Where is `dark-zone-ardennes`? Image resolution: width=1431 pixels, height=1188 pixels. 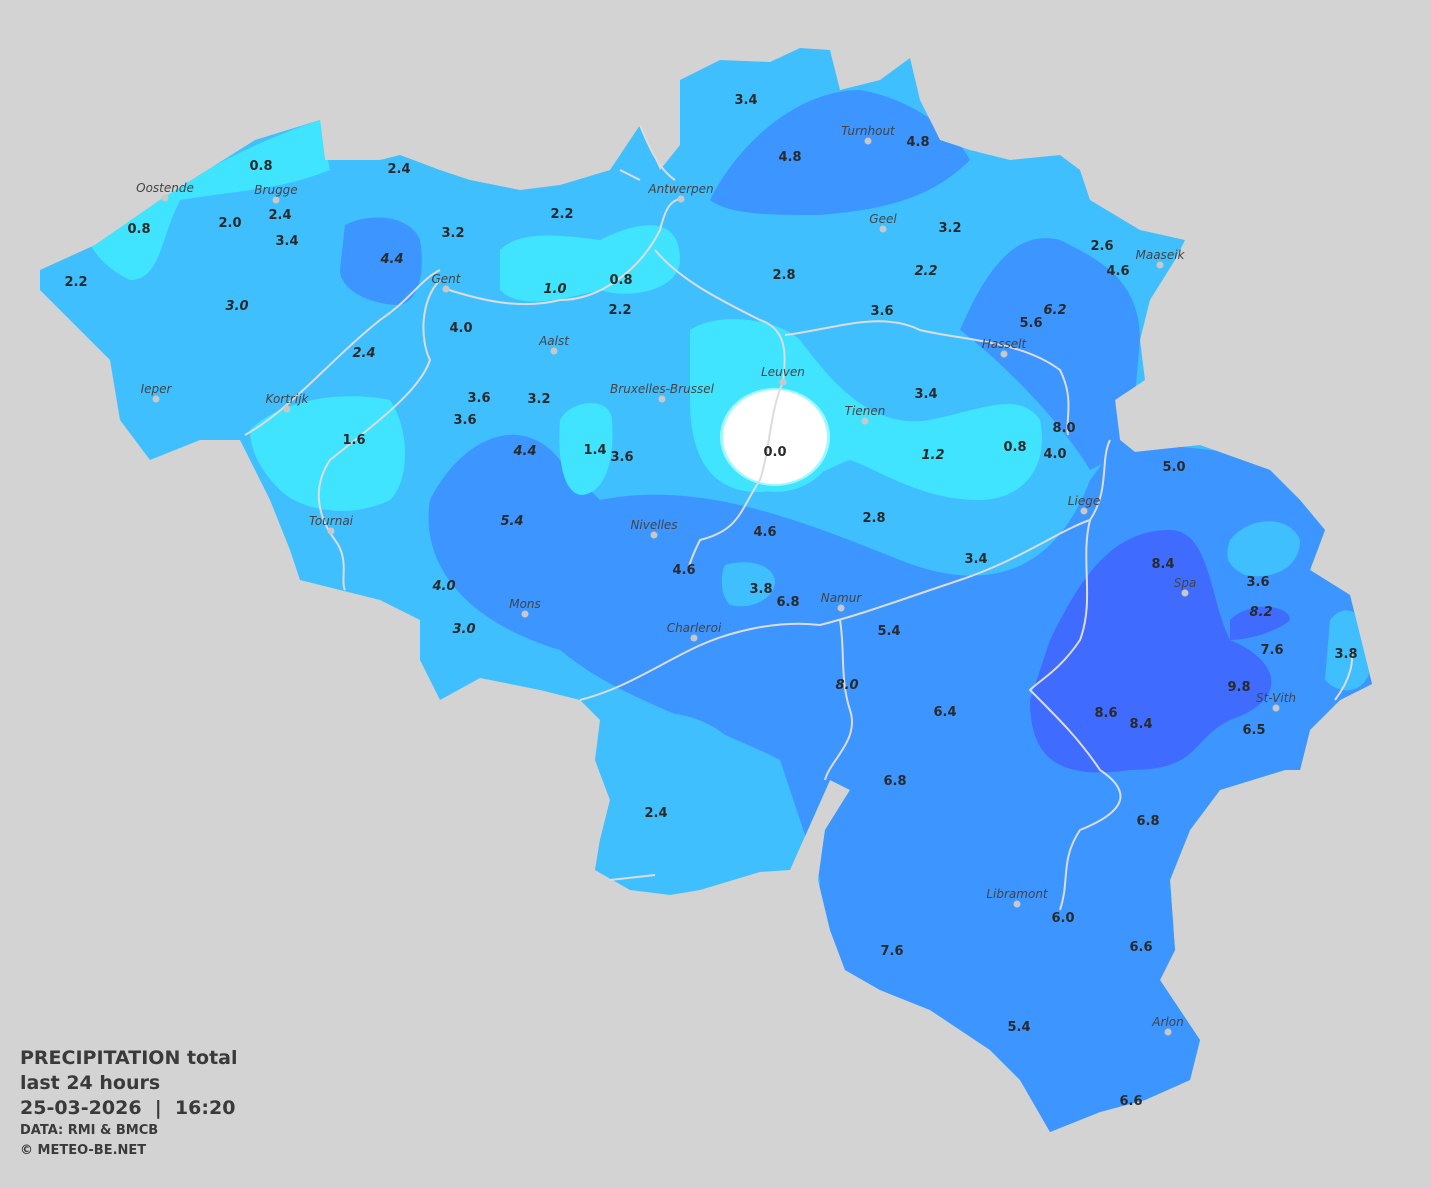 dark-zone-ardennes is located at coordinates (1151, 651).